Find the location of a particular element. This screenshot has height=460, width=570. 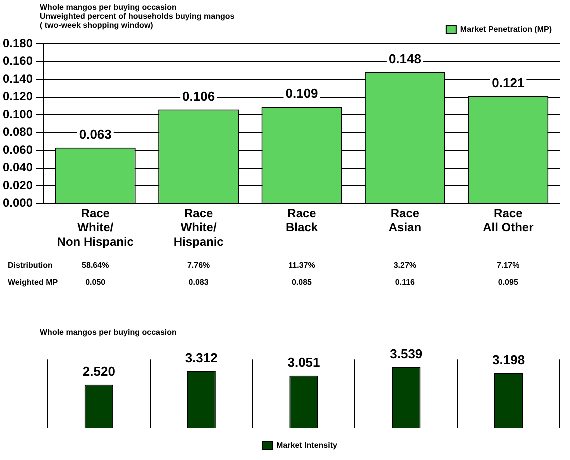

text: Whole mangos per buying occasion is located at coordinates (108, 7).